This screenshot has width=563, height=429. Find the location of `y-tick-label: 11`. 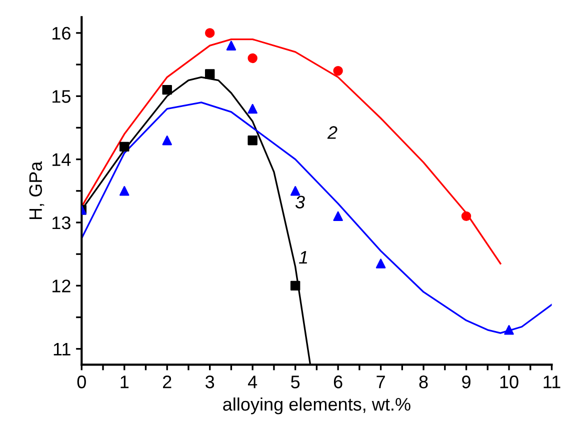

y-tick-label: 11 is located at coordinates (62, 349).